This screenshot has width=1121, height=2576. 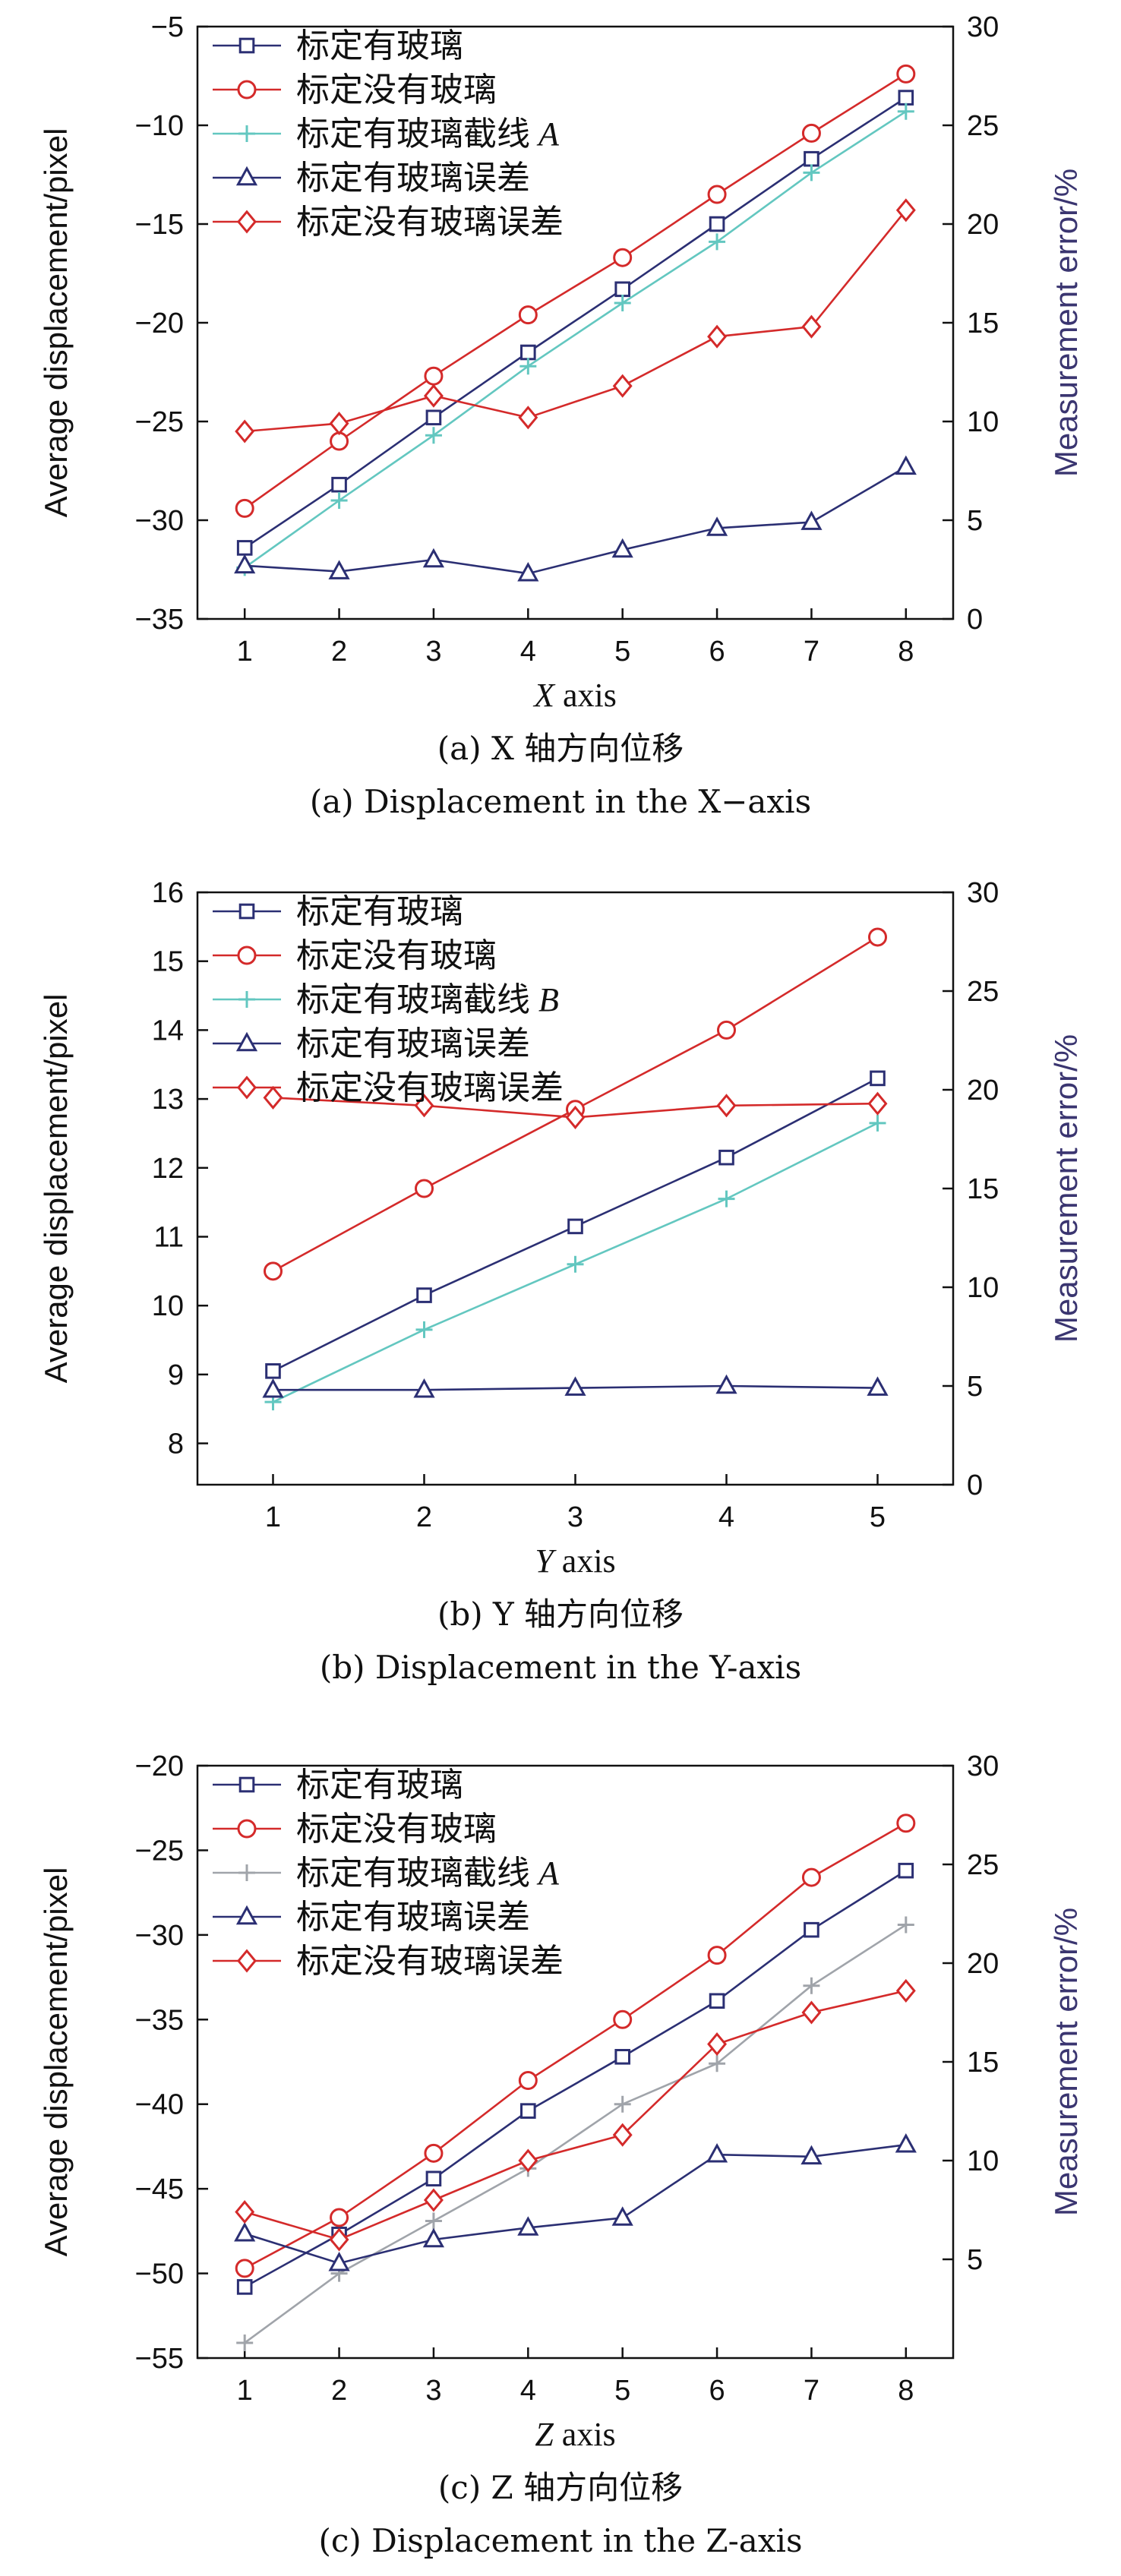 What do you see at coordinates (575, 2435) in the screenshot?
I see `x-axis-title: Z axis` at bounding box center [575, 2435].